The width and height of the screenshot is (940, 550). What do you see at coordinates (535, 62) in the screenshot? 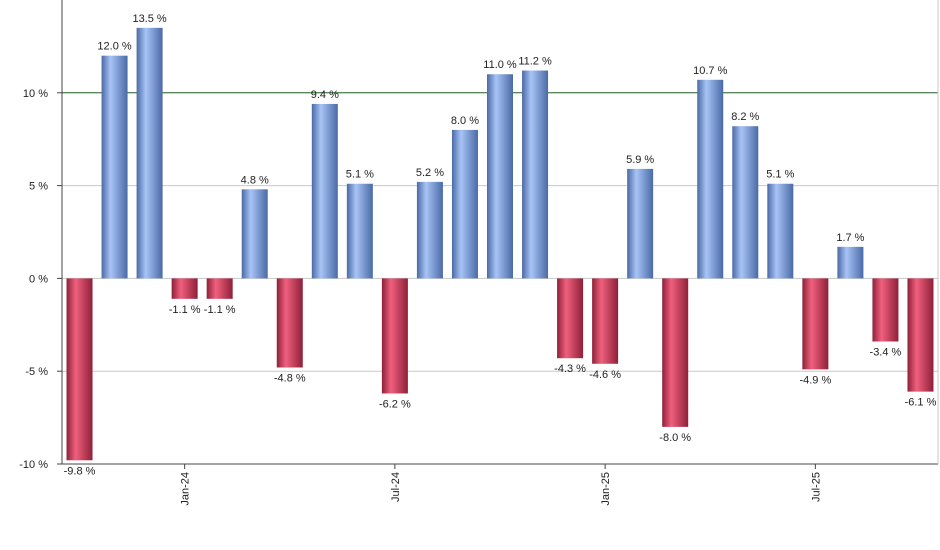
I see `data-label: 11.2 %` at bounding box center [535, 62].